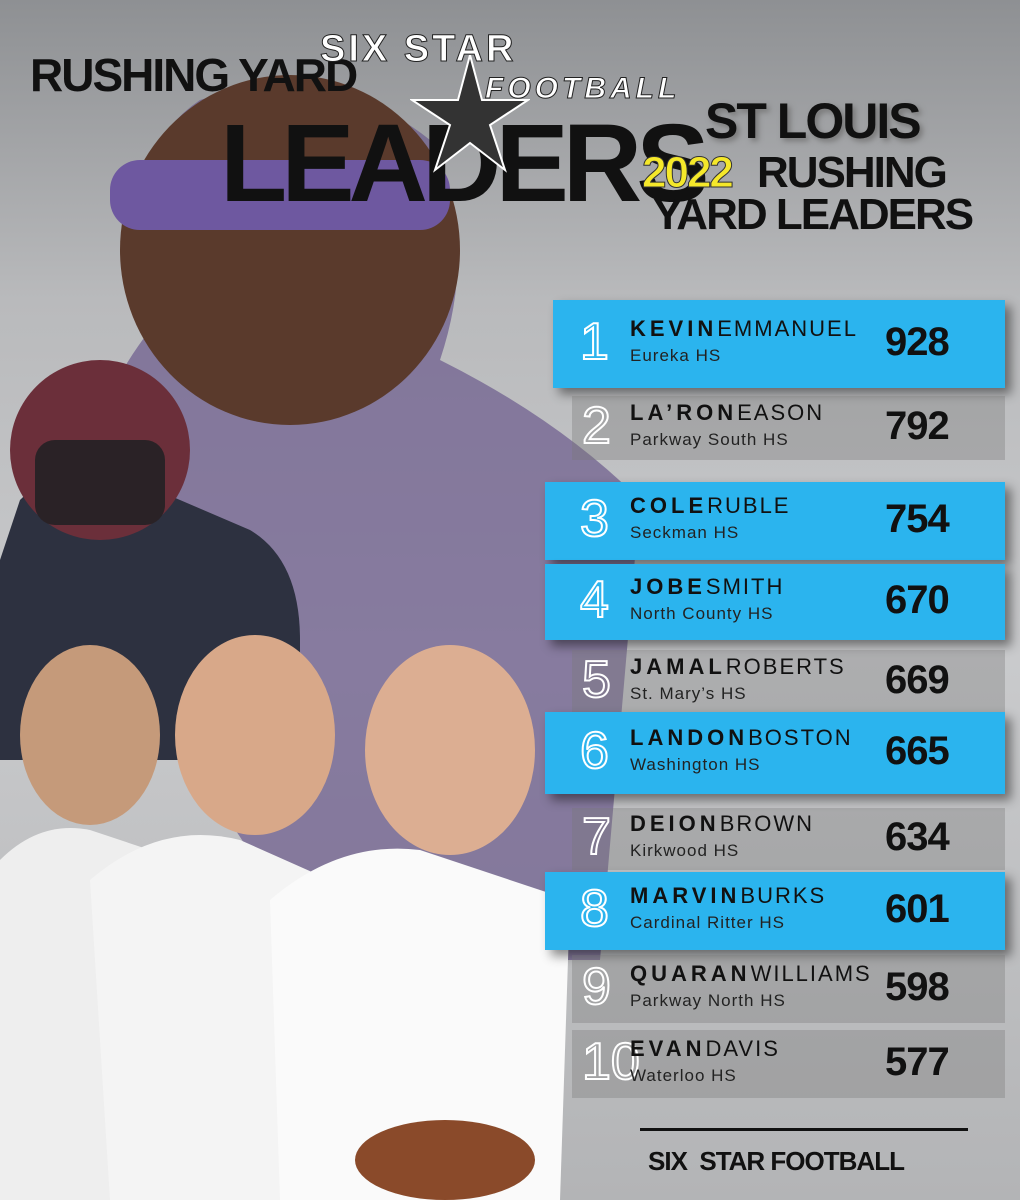 The width and height of the screenshot is (1020, 1200). What do you see at coordinates (709, 439) in the screenshot?
I see `school: Parkway South HS` at bounding box center [709, 439].